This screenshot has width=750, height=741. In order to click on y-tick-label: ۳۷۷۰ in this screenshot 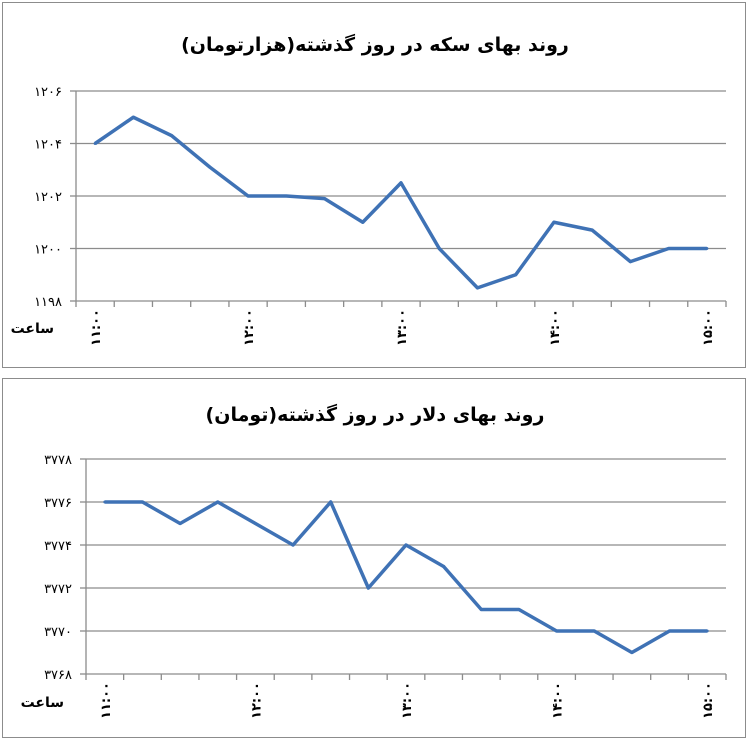, I will do `click(58, 632)`.